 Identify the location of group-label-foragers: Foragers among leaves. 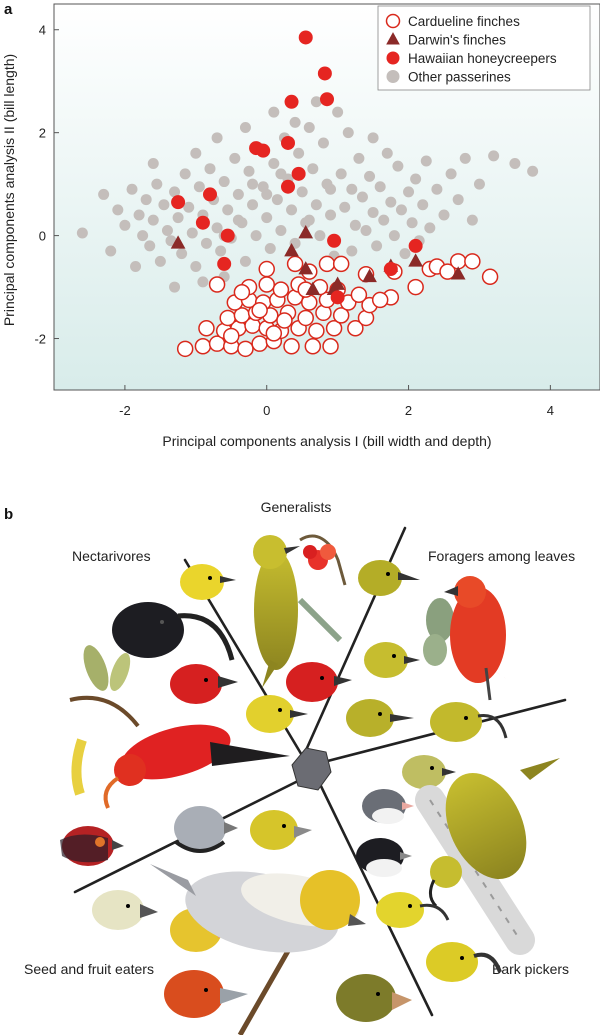
(501, 556).